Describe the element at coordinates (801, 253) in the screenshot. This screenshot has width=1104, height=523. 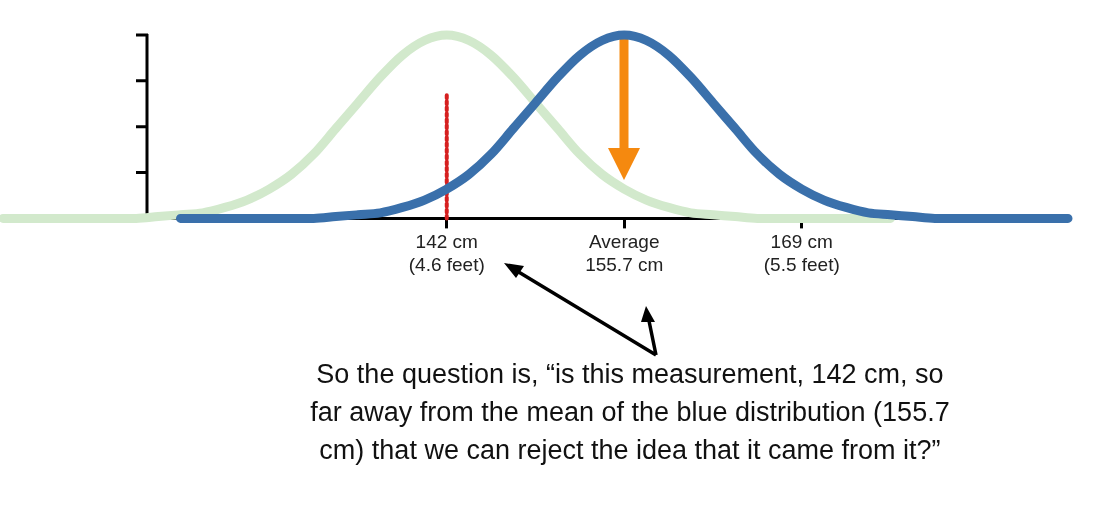
I see `x-tick-label: 169 cm (5.5 feet)` at that location.